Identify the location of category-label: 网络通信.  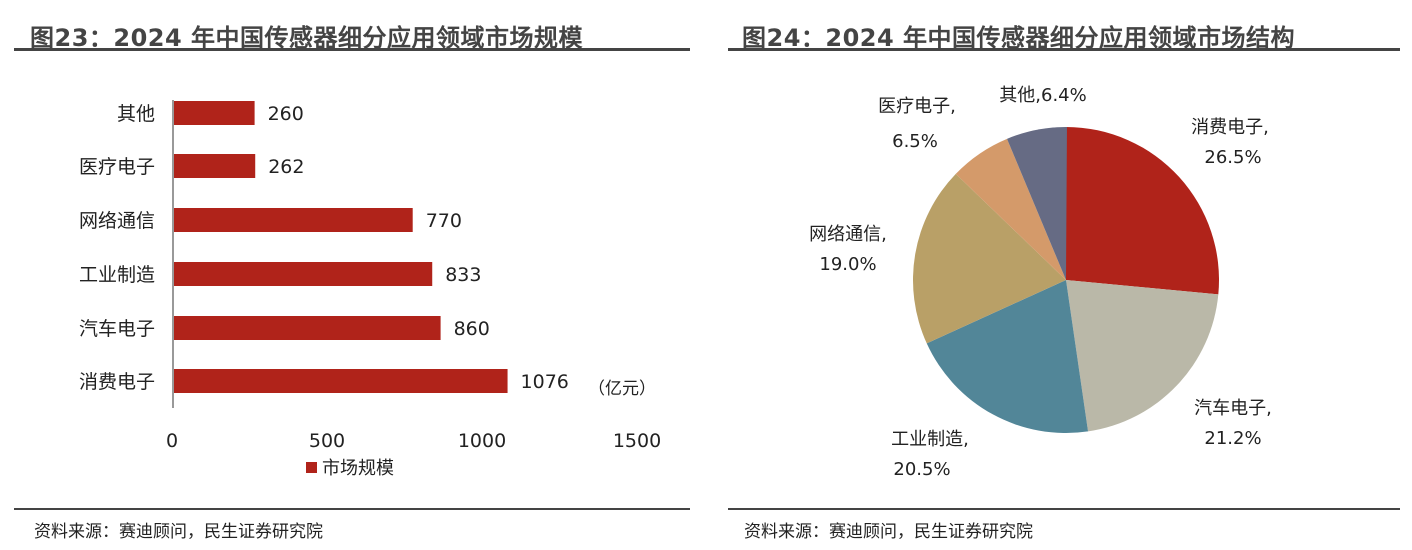
(117, 221).